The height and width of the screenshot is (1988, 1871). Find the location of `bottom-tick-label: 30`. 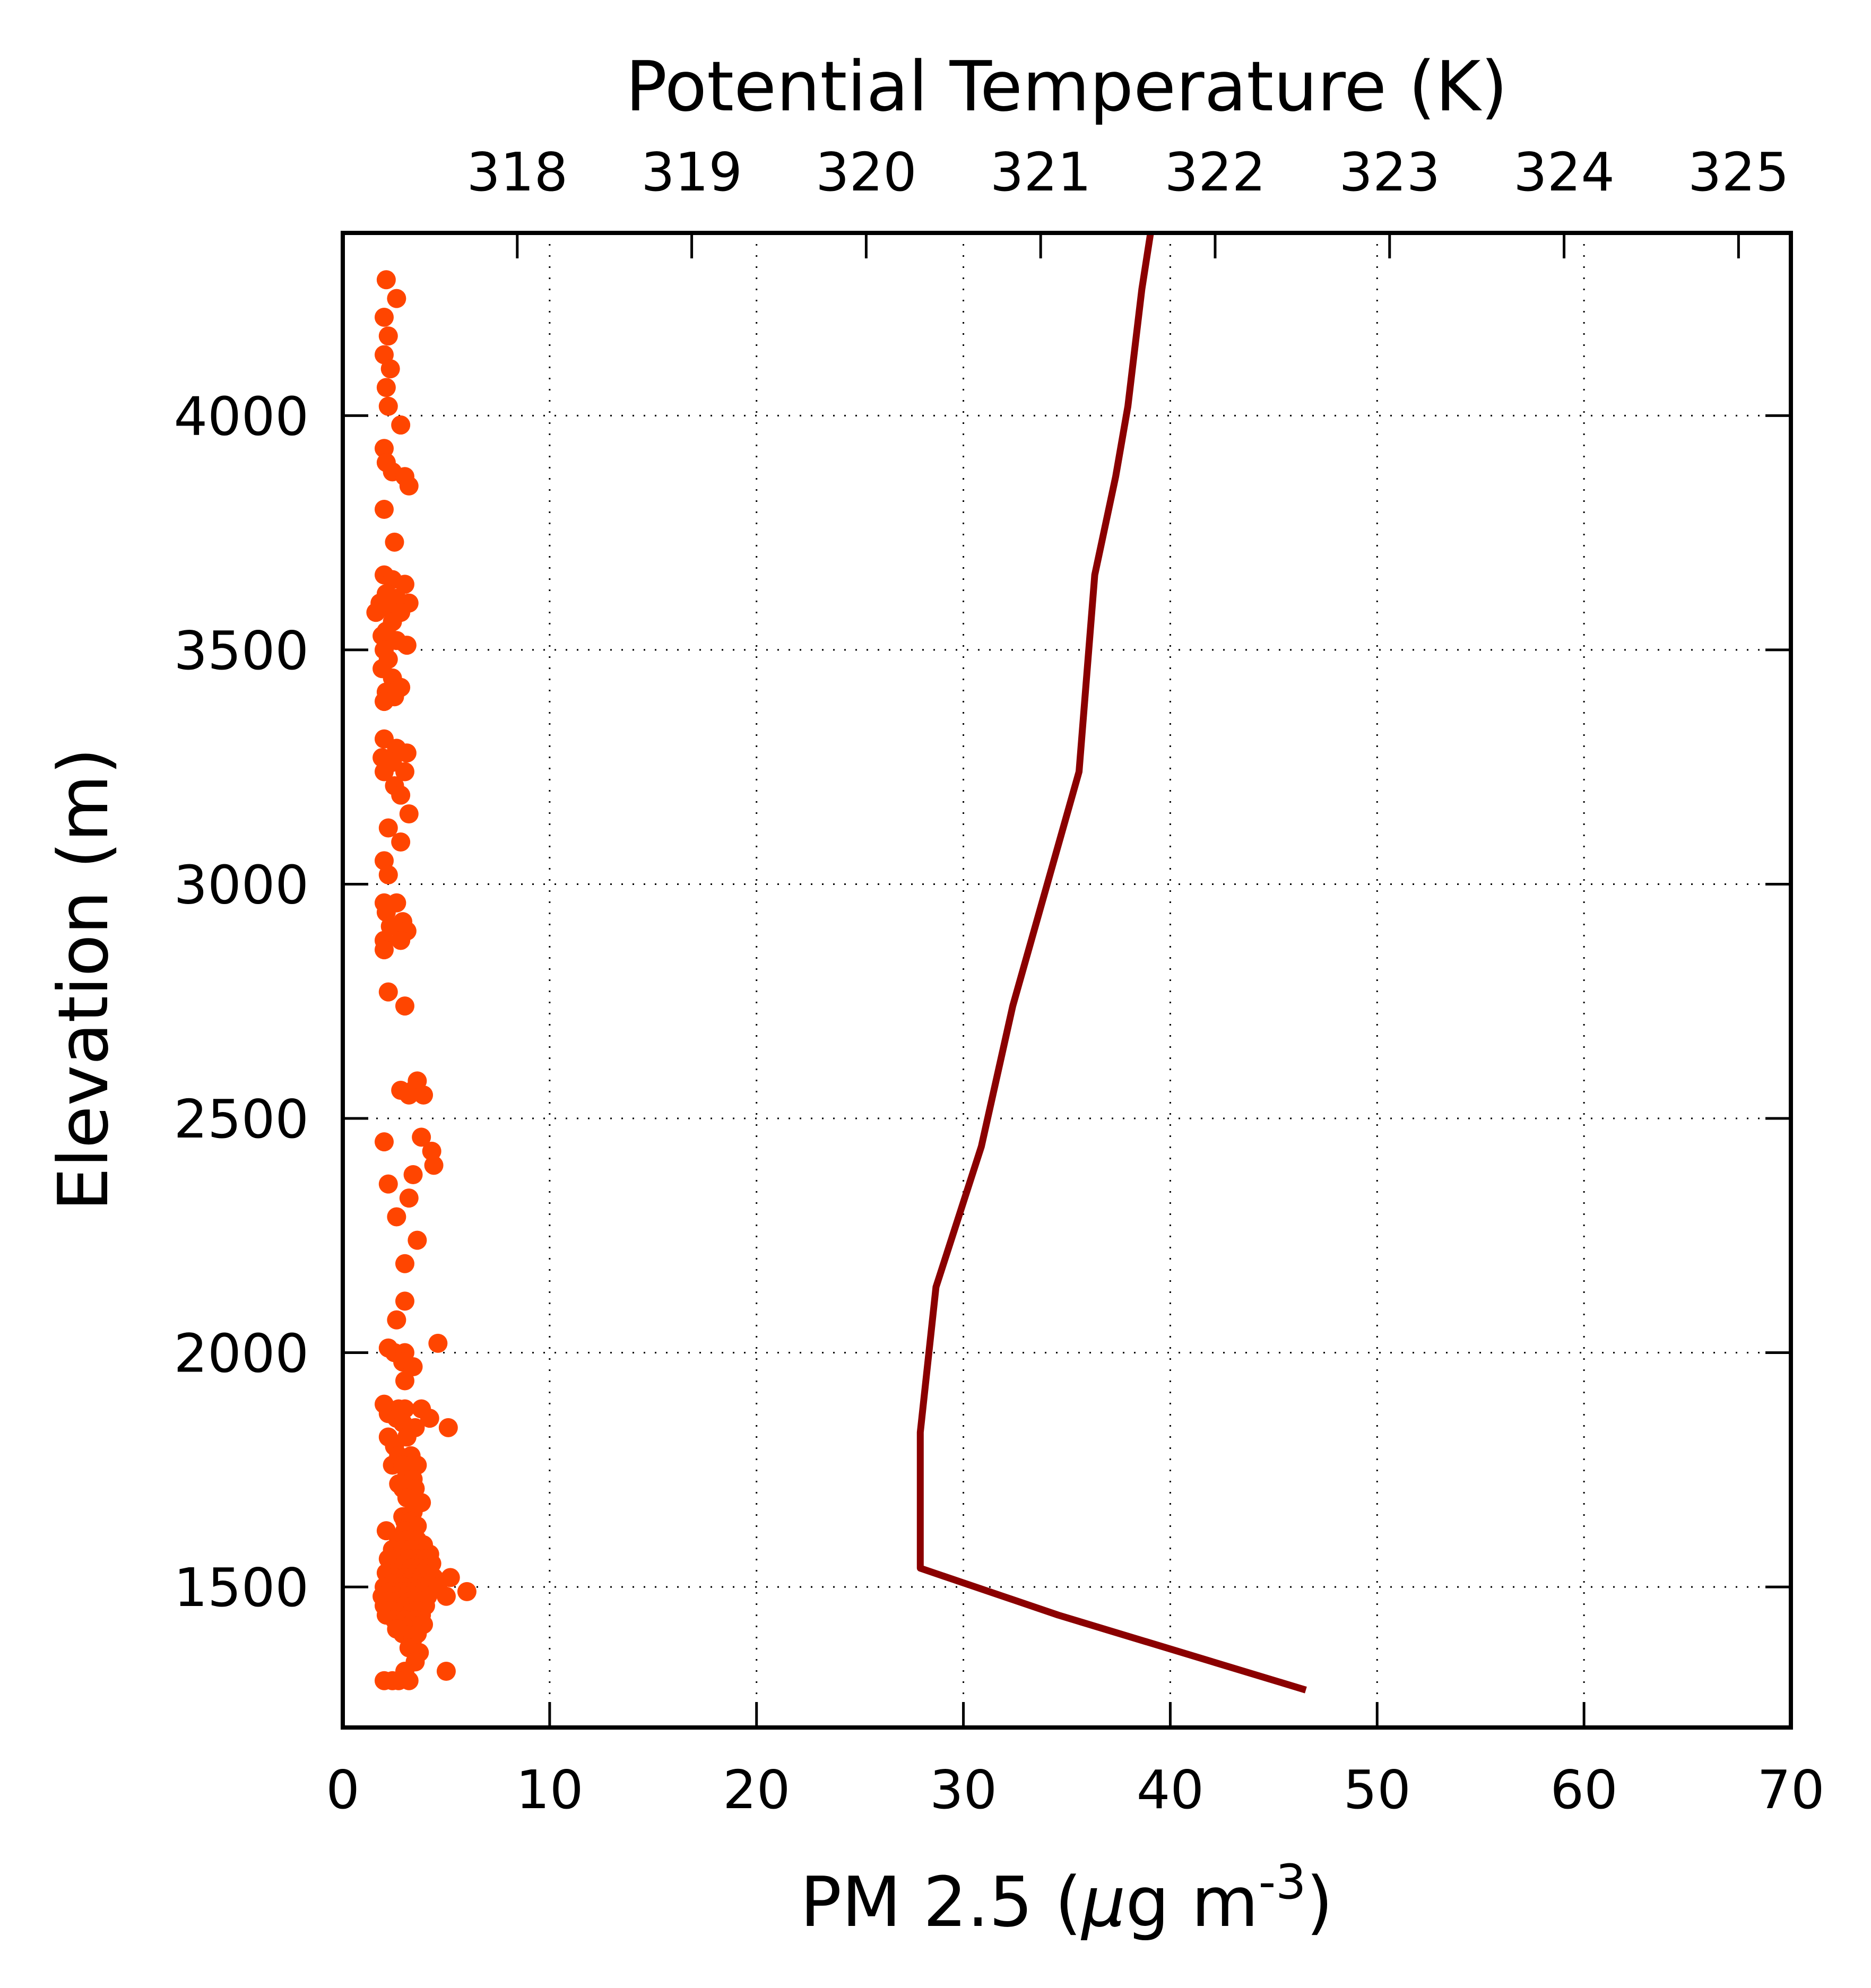

bottom-tick-label: 30 is located at coordinates (964, 1790).